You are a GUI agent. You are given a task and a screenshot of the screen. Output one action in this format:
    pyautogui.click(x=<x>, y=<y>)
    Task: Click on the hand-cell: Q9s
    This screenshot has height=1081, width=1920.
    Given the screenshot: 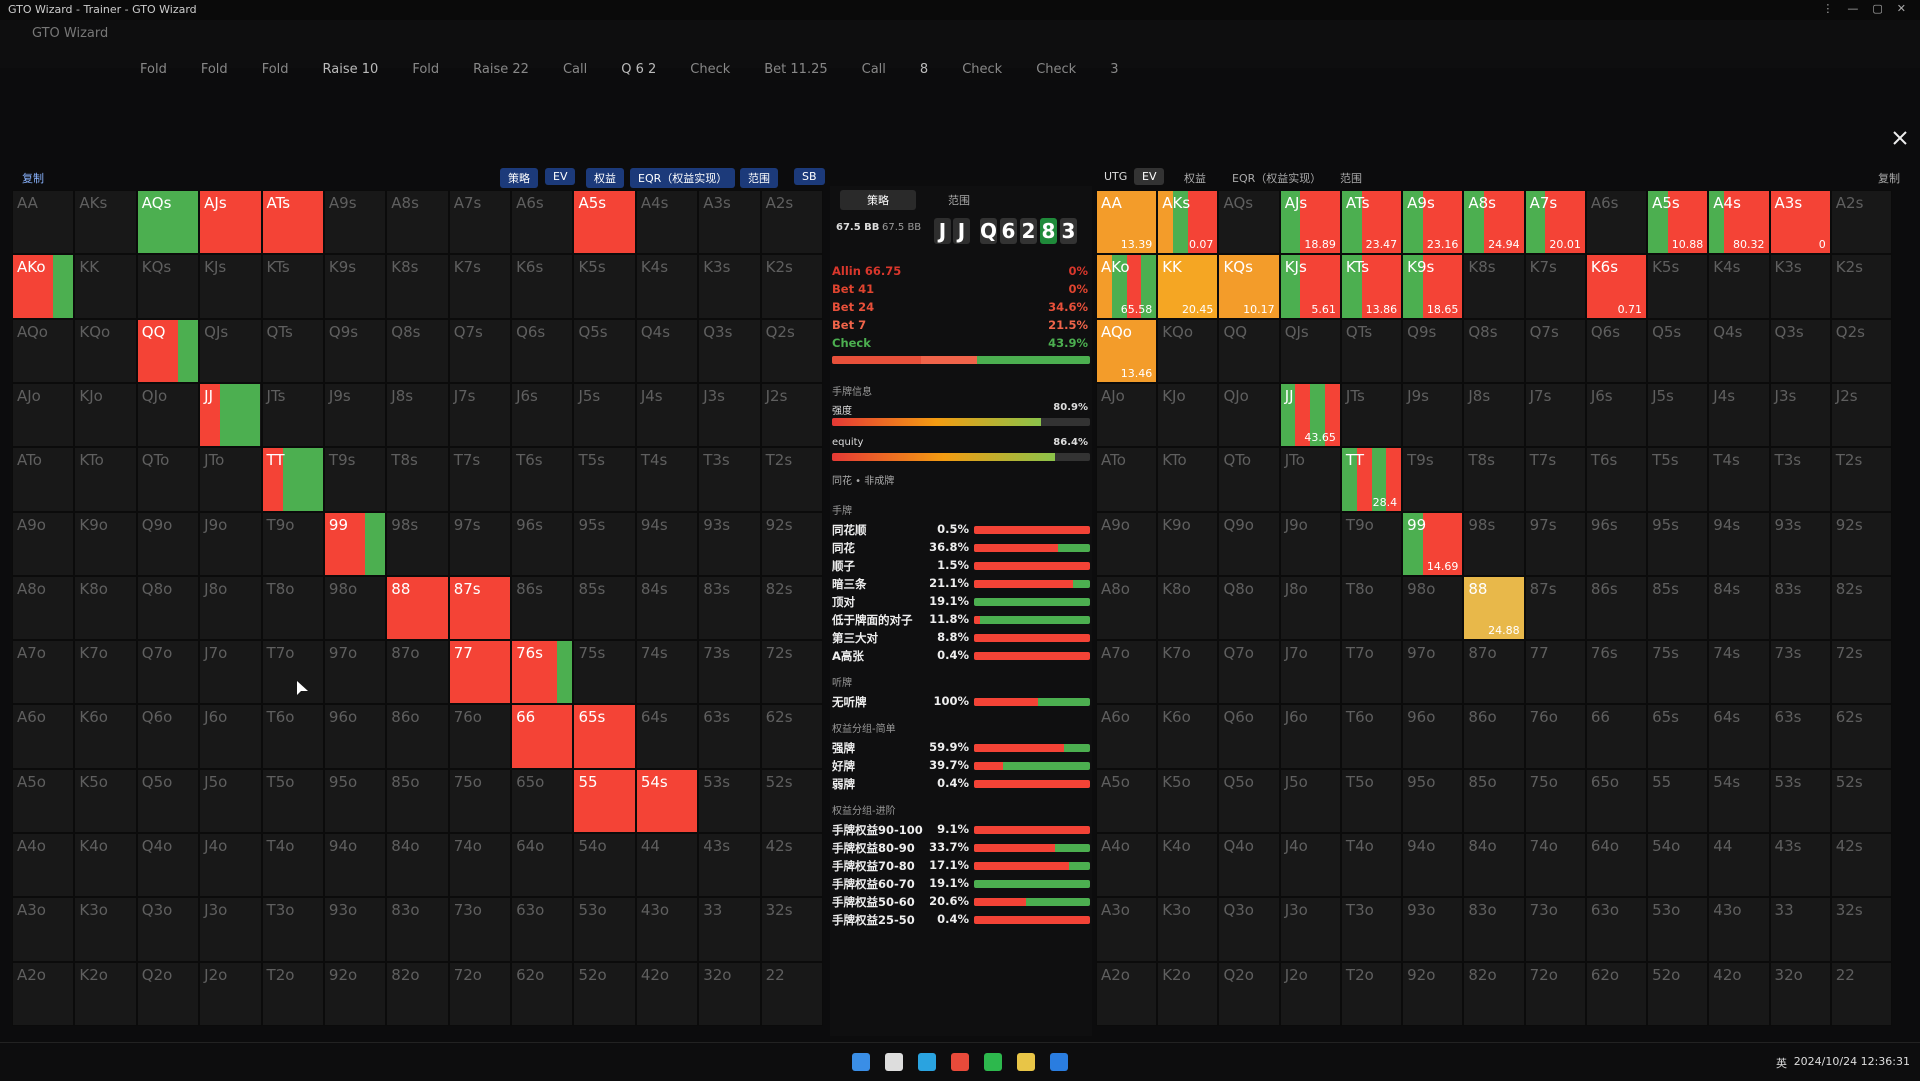 What is the action you would take?
    pyautogui.click(x=1433, y=350)
    